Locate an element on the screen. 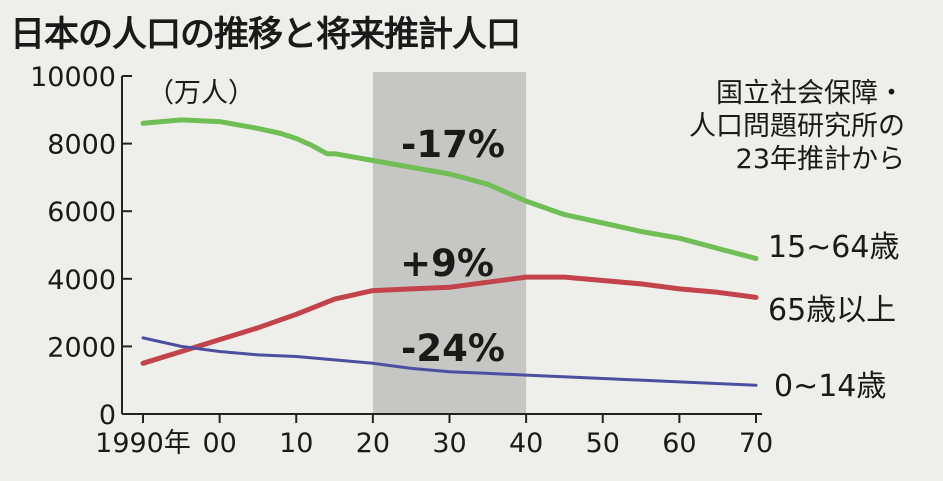  x-tick-label: 40 is located at coordinates (526, 443).